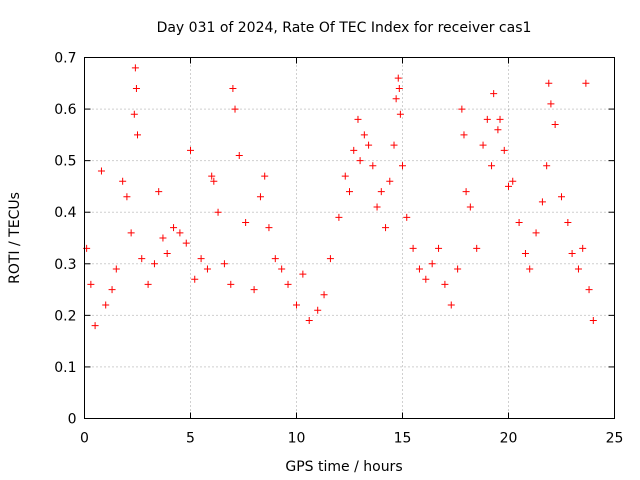 This screenshot has width=640, height=480. What do you see at coordinates (190, 439) in the screenshot?
I see `x-tick-label: 5` at bounding box center [190, 439].